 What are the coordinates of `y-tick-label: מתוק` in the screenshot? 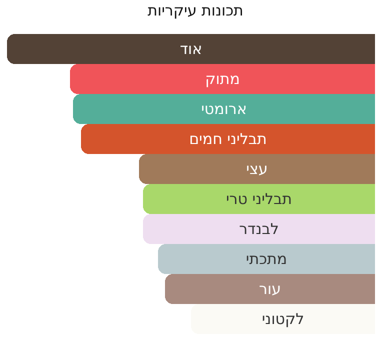 It's located at (222, 79).